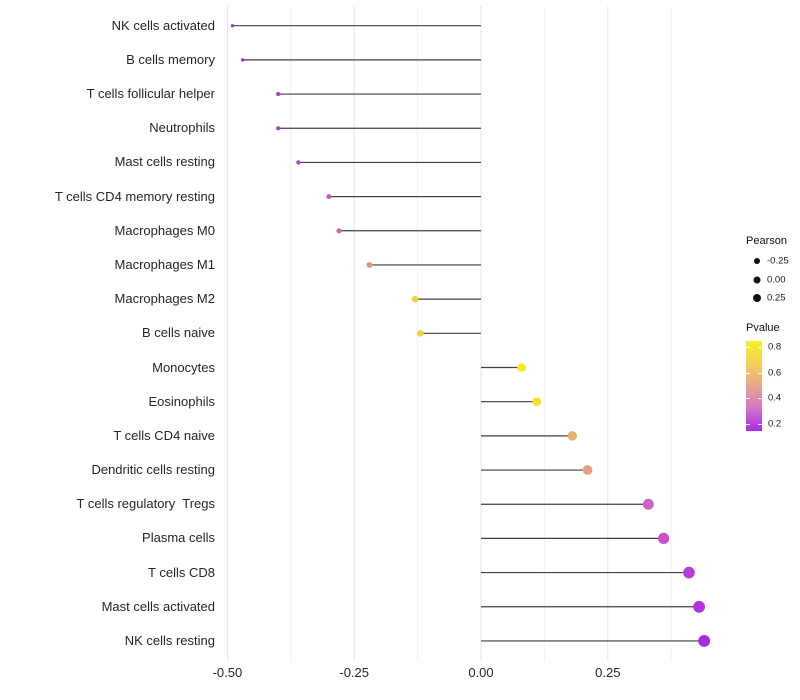 Image resolution: width=800 pixels, height=700 pixels. What do you see at coordinates (183, 367) in the screenshot?
I see `y-axis-label: Monocytes` at bounding box center [183, 367].